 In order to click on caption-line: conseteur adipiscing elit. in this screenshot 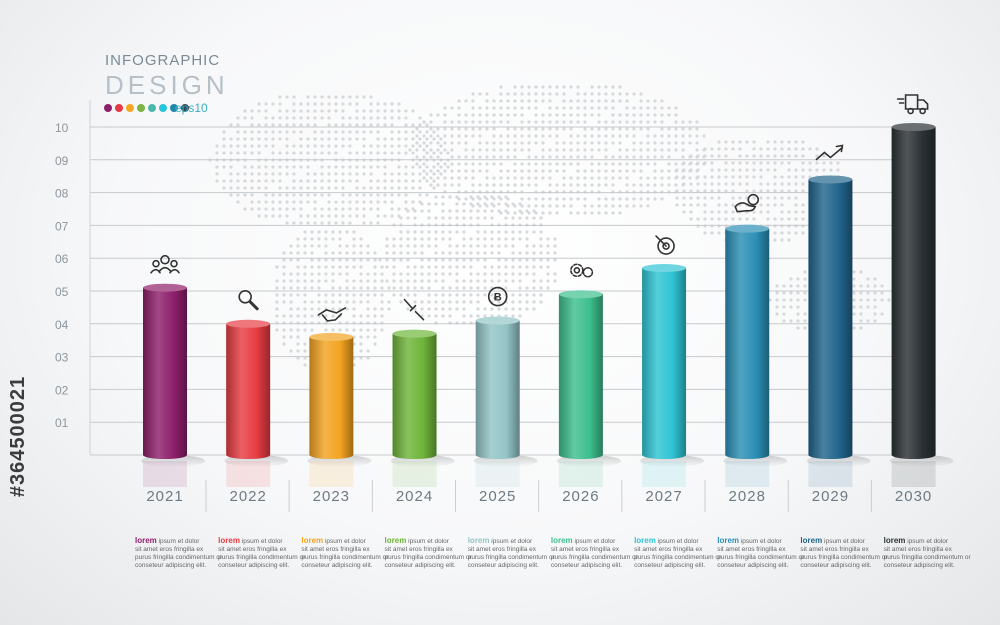, I will do `click(919, 565)`.